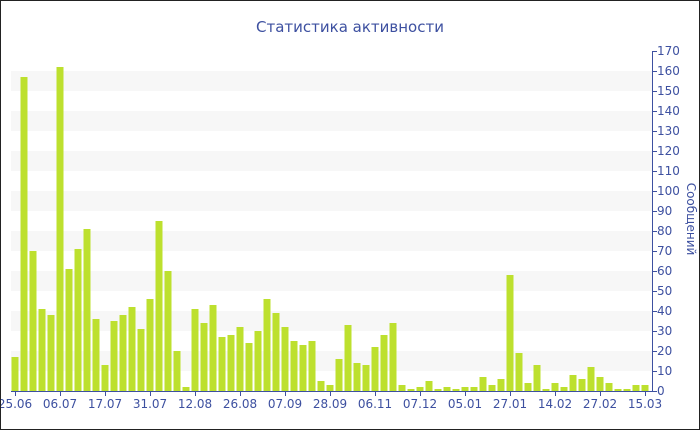 Image resolution: width=700 pixels, height=430 pixels. Describe the element at coordinates (668, 71) in the screenshot. I see `y-tick-label: 160` at that location.